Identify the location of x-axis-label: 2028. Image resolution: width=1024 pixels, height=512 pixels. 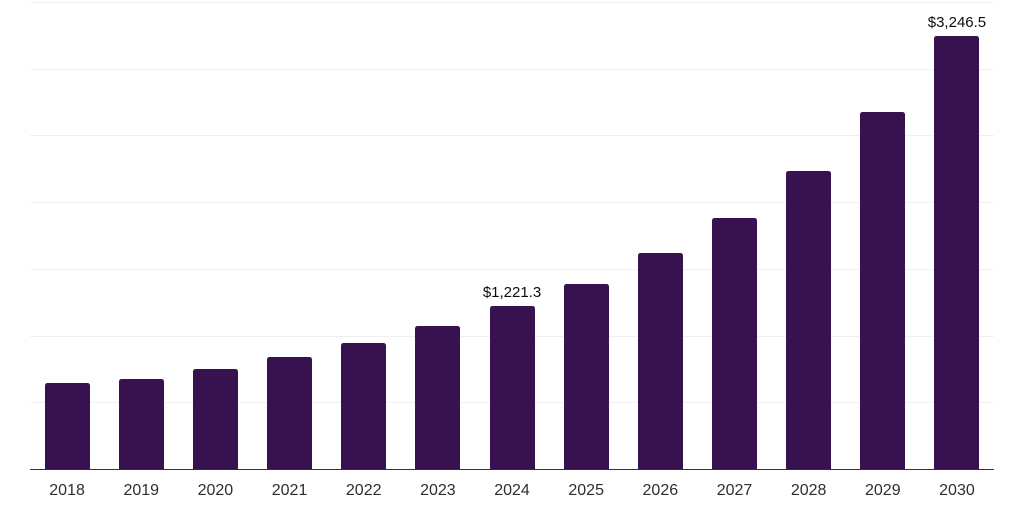
(808, 490).